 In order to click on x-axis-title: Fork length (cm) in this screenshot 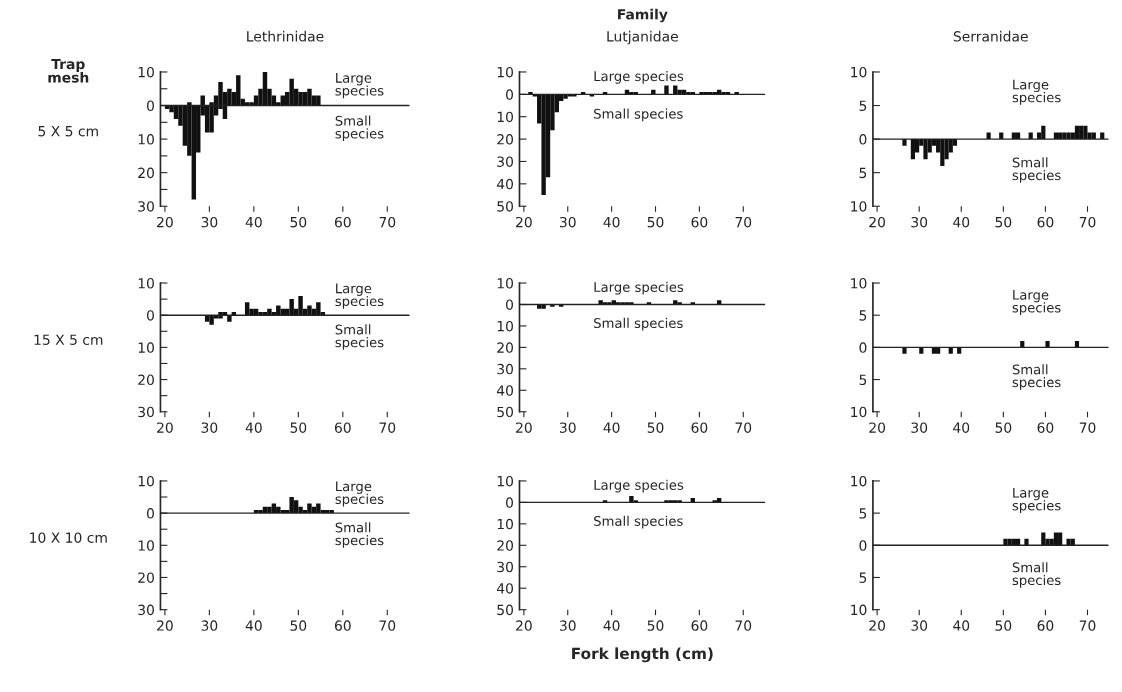, I will do `click(642, 655)`.